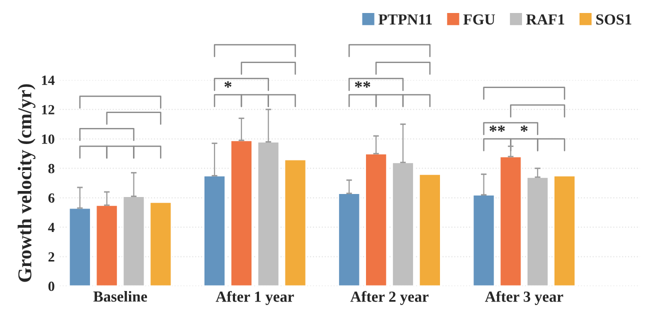  Describe the element at coordinates (120, 296) in the screenshot. I see `x-tick-label: Baseline` at that location.